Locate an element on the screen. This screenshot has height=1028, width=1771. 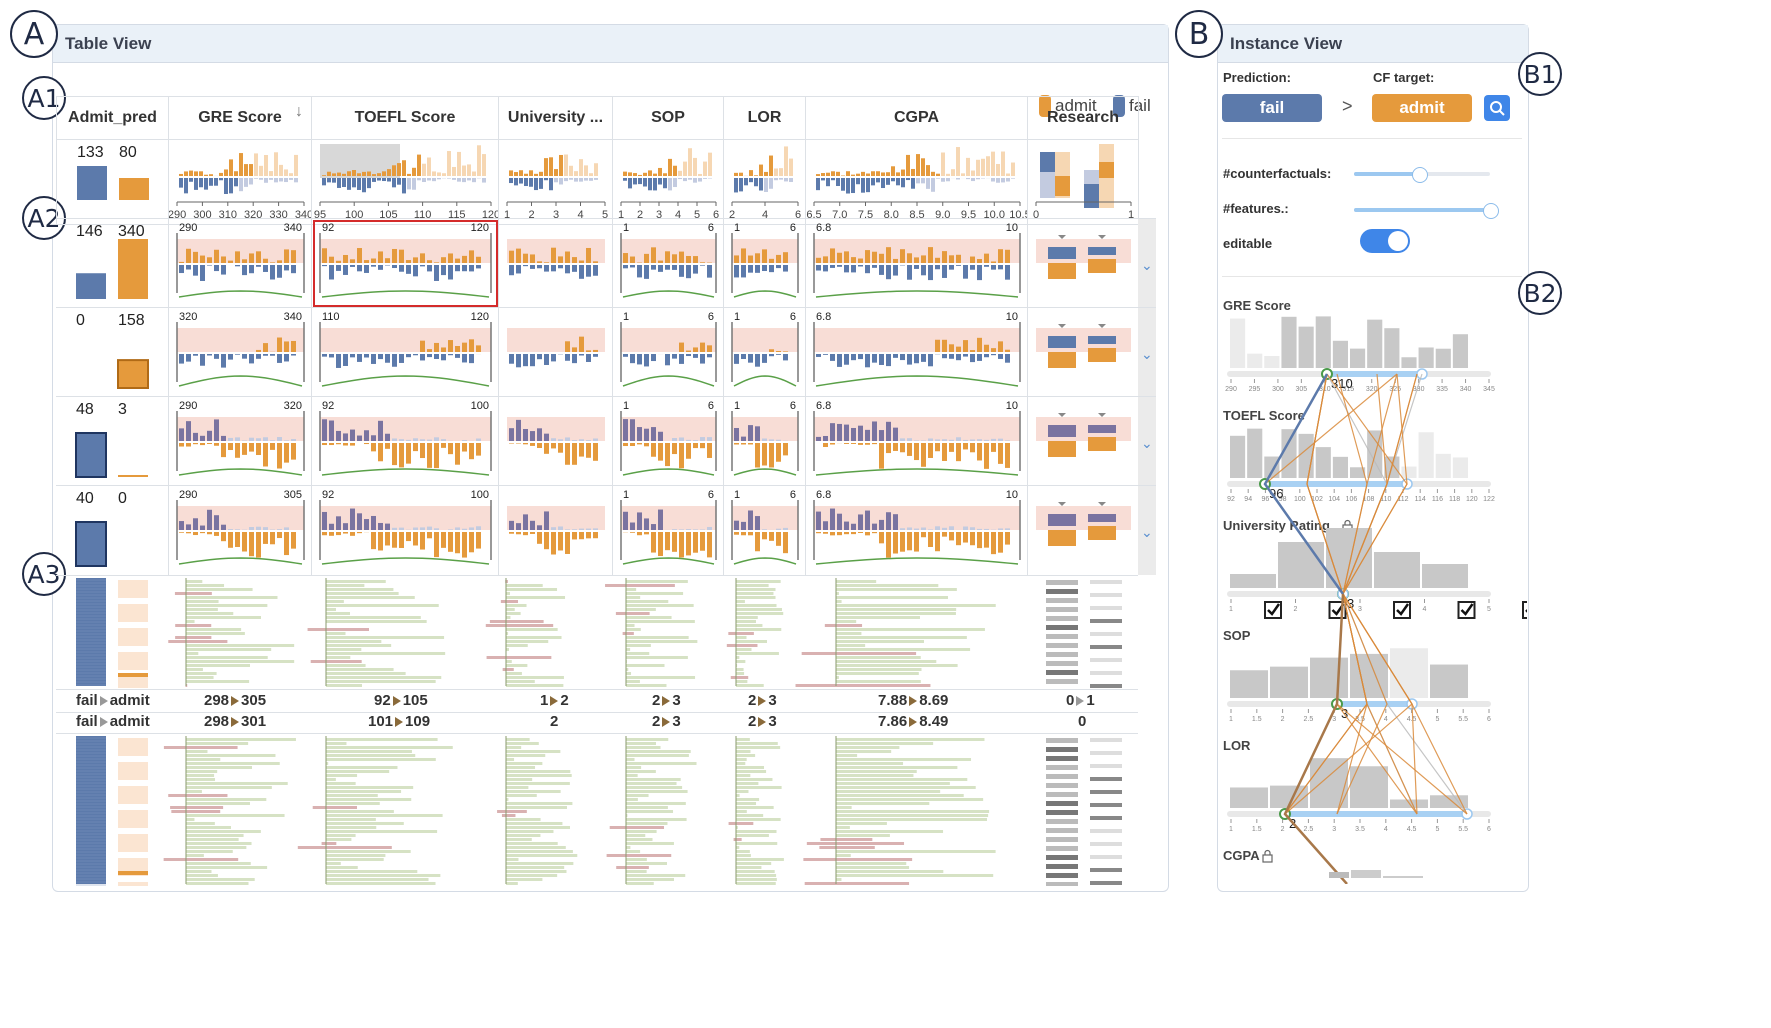
brush-region is located at coordinates (360, 161).